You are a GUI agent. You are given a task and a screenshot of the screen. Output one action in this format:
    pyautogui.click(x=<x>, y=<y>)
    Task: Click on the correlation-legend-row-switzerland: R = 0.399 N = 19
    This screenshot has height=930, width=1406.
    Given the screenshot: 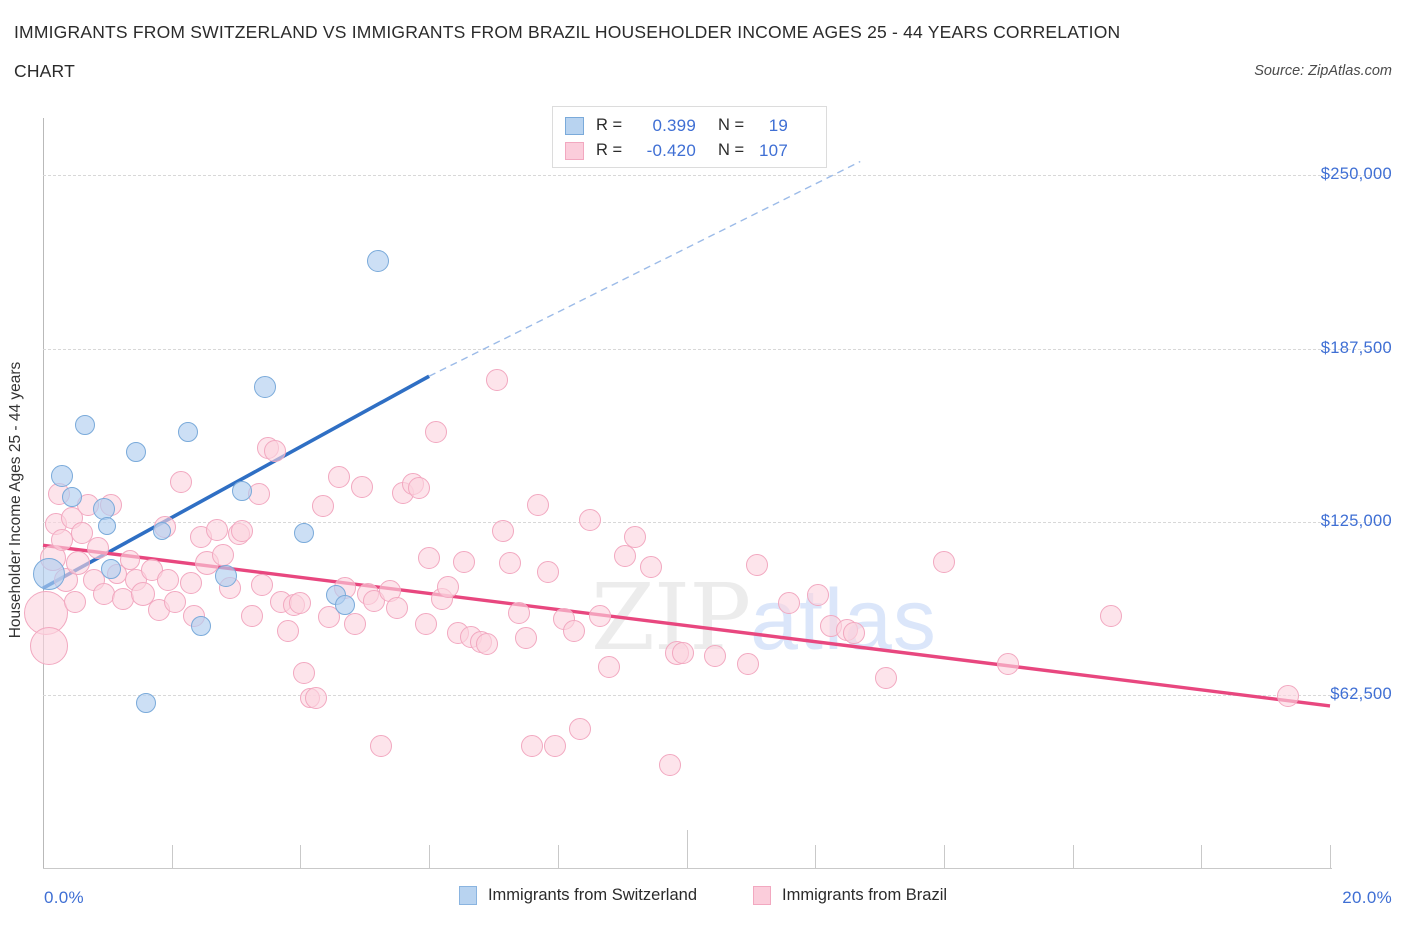 What is the action you would take?
    pyautogui.click(x=690, y=125)
    